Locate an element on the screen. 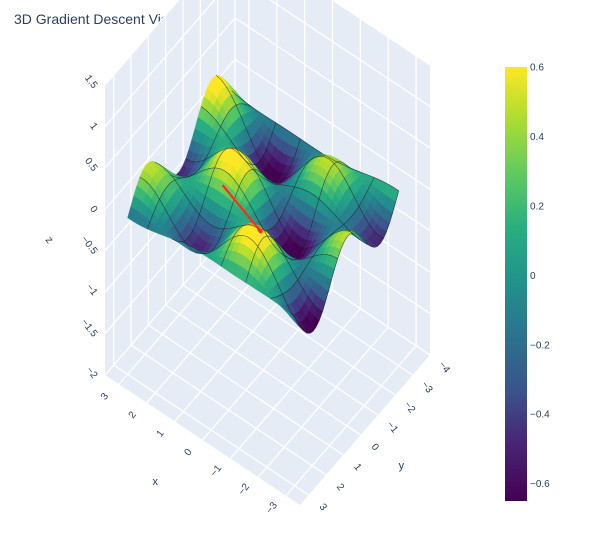  x-tick-label: 0 is located at coordinates (188, 453).